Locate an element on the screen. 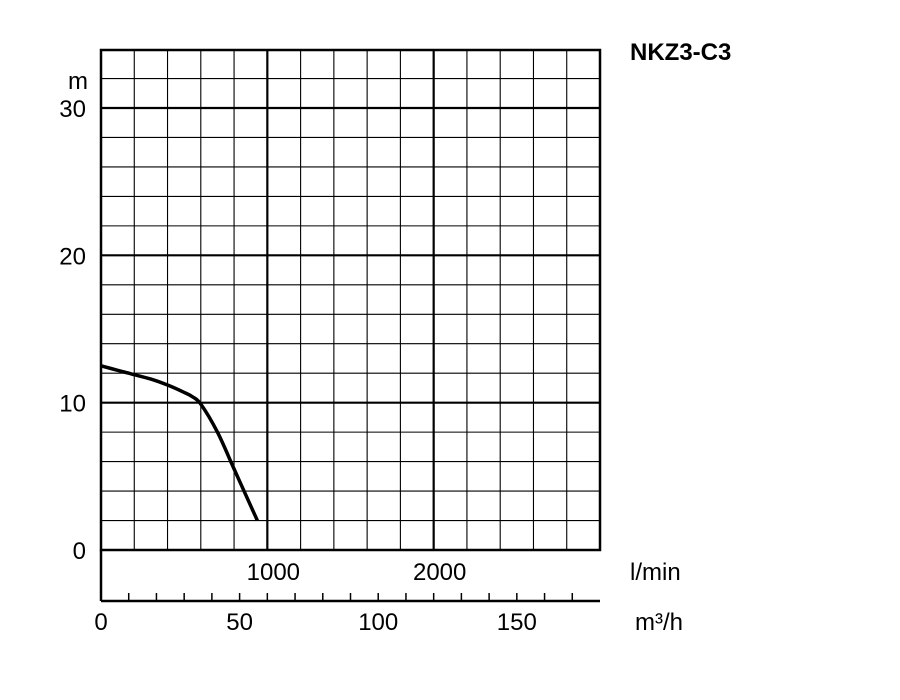 The image size is (900, 700). x-tick-label-secondary: 100 is located at coordinates (378, 622).